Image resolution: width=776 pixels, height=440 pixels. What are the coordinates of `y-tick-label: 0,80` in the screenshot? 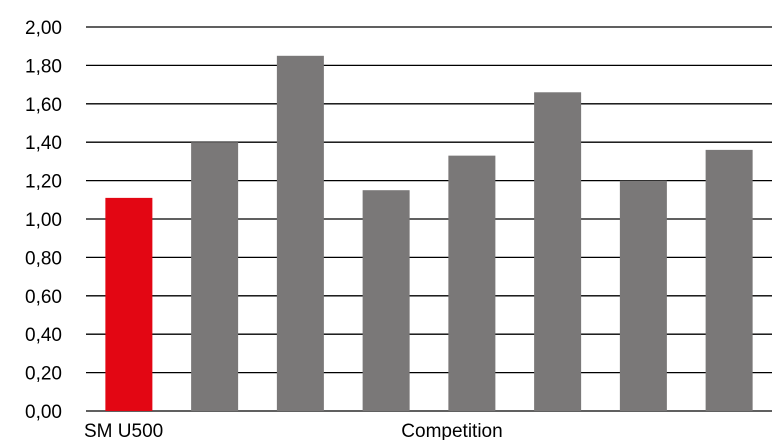 It's located at (43, 258).